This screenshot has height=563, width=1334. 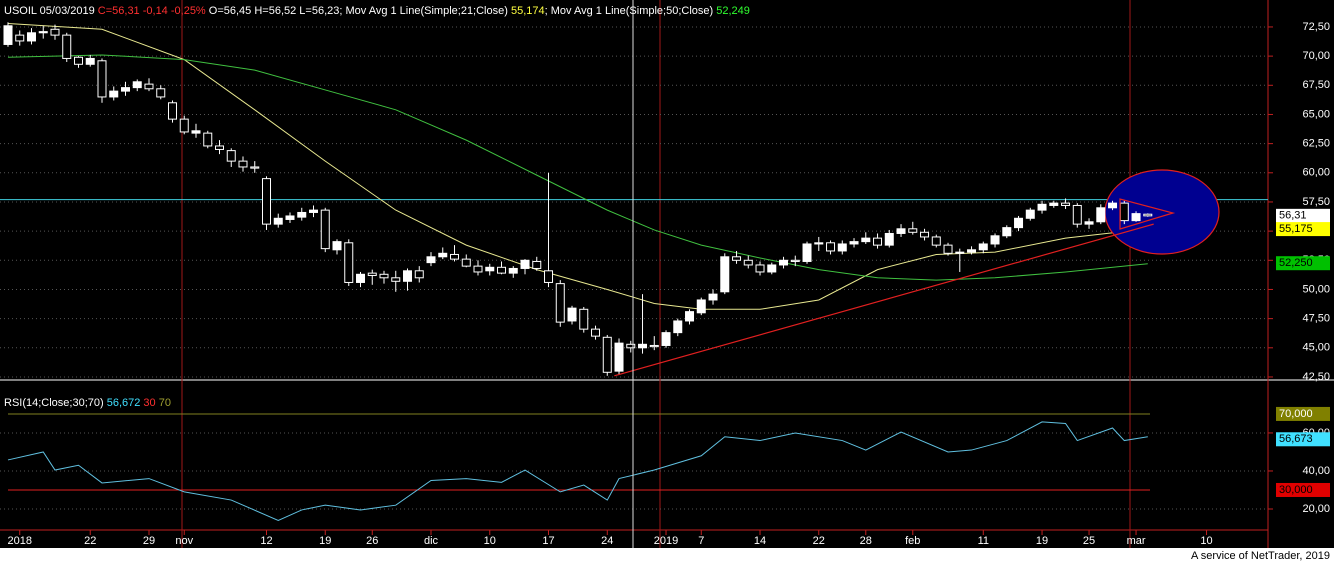 I want to click on x-tick-label: feb, so click(x=912, y=541).